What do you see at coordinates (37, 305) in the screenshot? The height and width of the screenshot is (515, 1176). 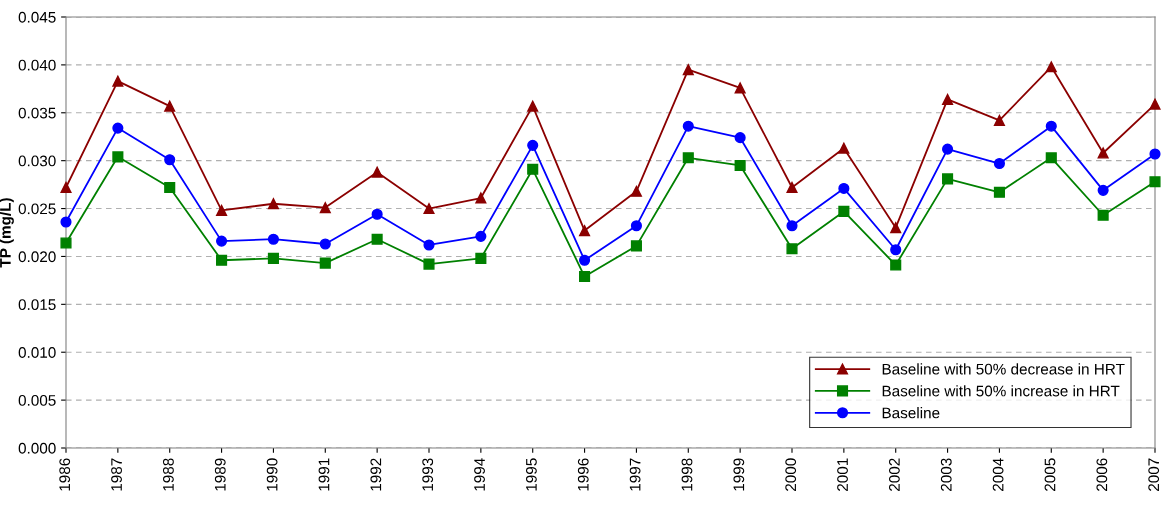 I see `y-tick-label: 0.015` at bounding box center [37, 305].